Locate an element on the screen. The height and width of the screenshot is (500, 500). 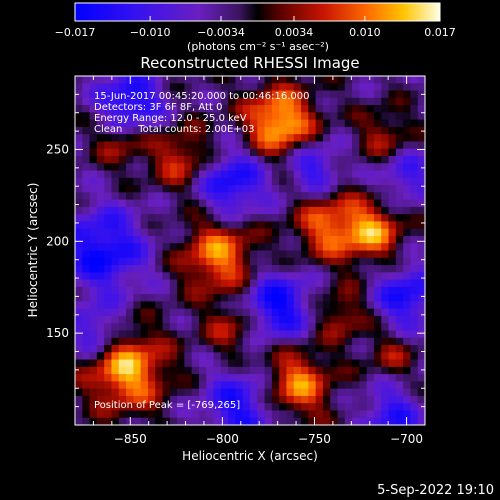
colorbar-tick-label: 0.0034 is located at coordinates (294, 32).